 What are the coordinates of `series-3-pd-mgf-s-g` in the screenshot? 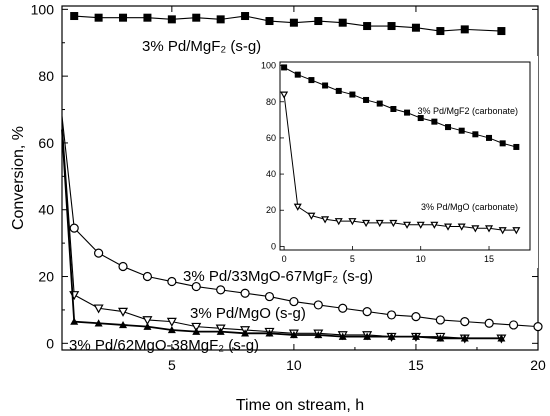 It's located at (288, 24).